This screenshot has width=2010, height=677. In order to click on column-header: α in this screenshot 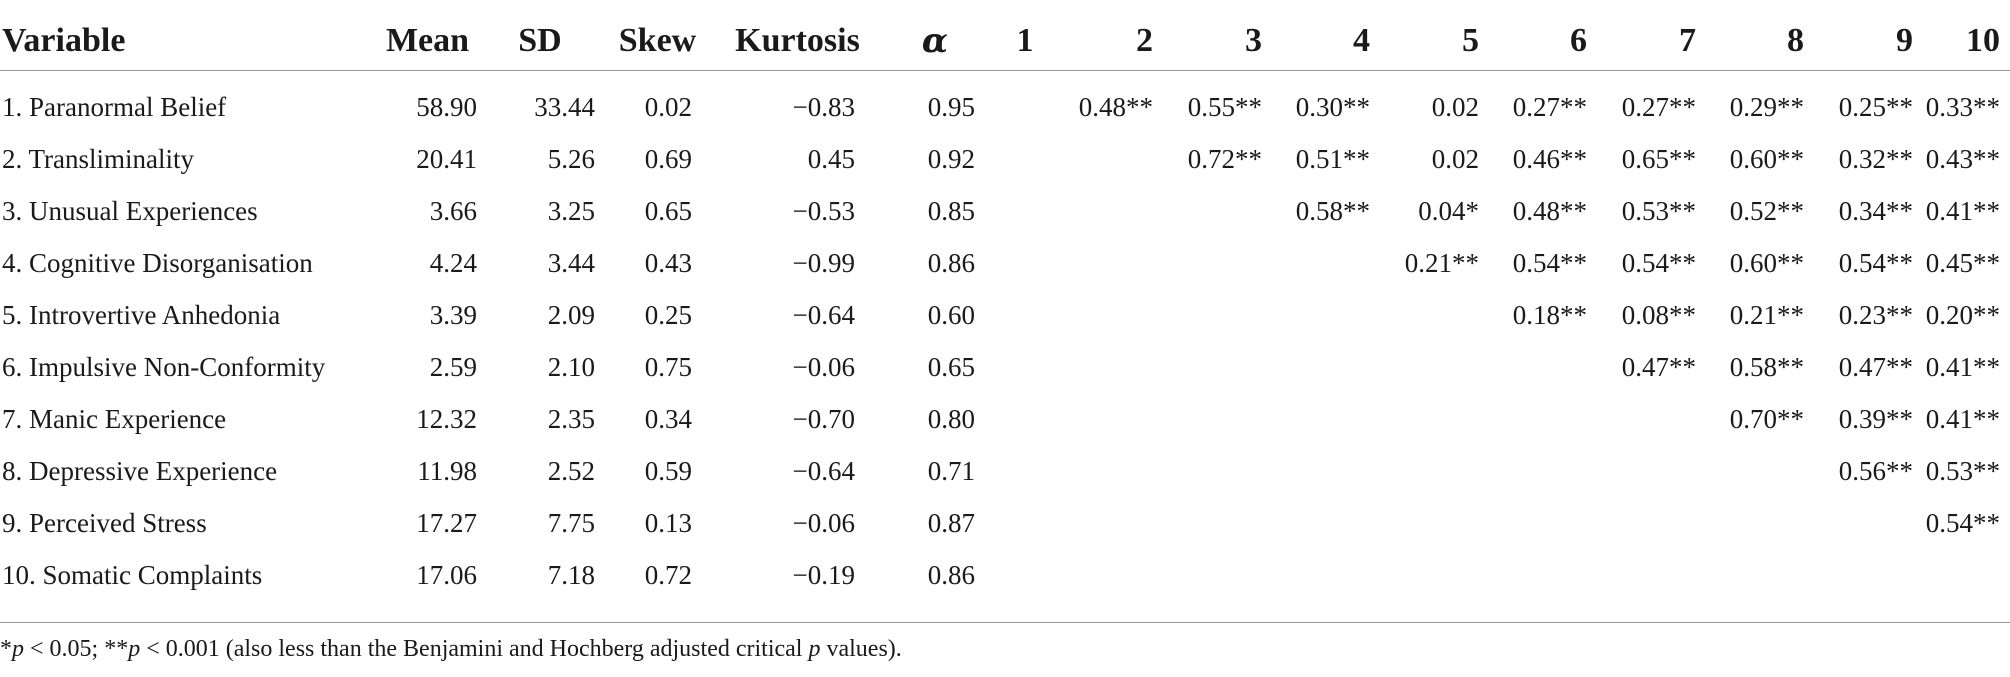, I will do `click(935, 41)`.